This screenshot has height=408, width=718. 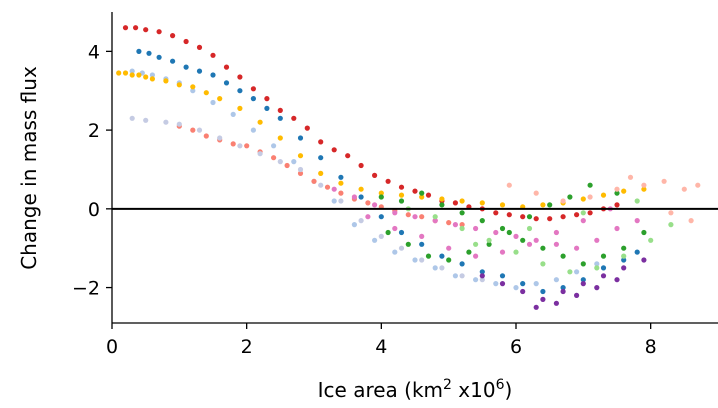 What do you see at coordinates (86, 289) in the screenshot?
I see `y-tick-label-0: −2` at bounding box center [86, 289].